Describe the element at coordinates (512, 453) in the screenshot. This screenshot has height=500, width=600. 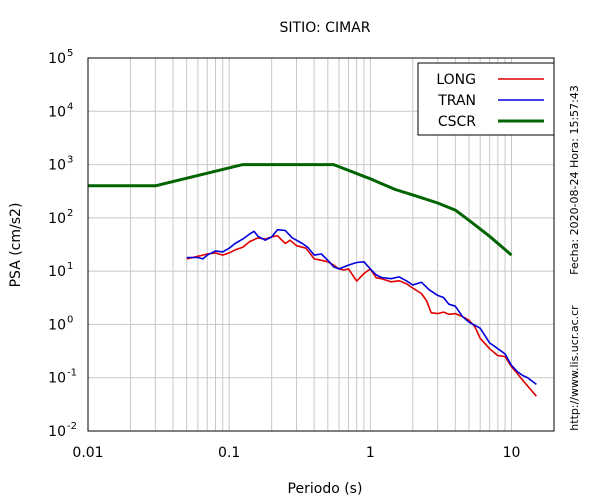
I see `x-tick-label: 10` at that location.